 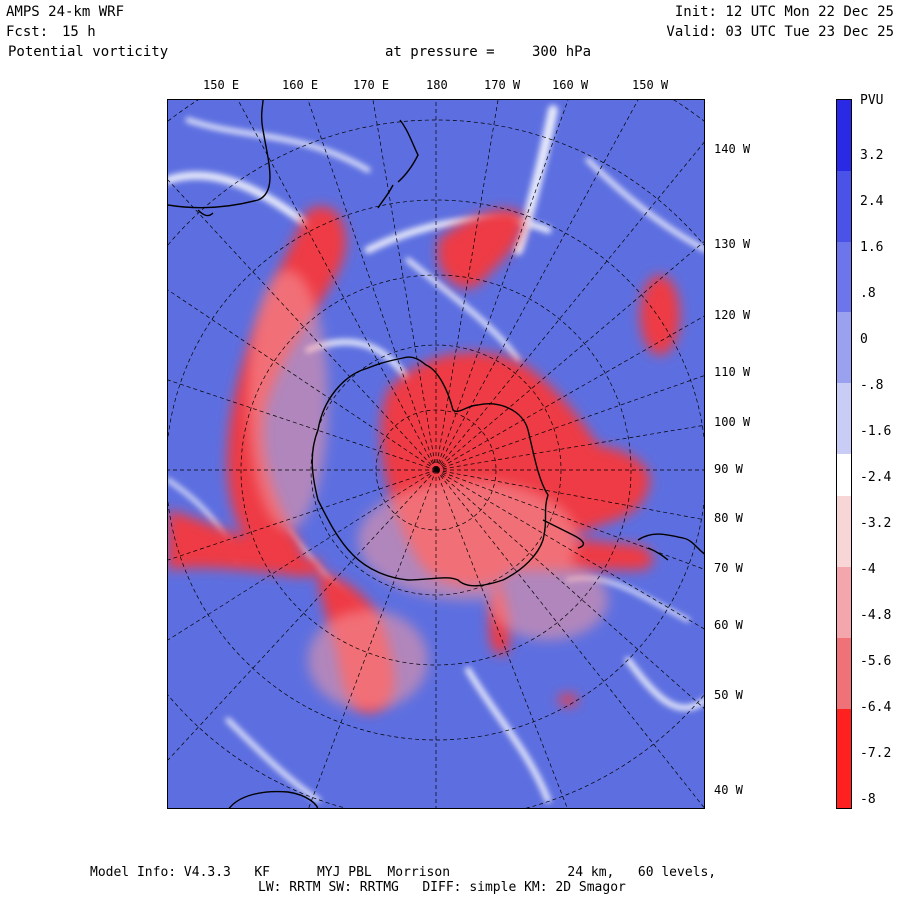 I want to click on cb-tick: -4.8, so click(x=876, y=615).